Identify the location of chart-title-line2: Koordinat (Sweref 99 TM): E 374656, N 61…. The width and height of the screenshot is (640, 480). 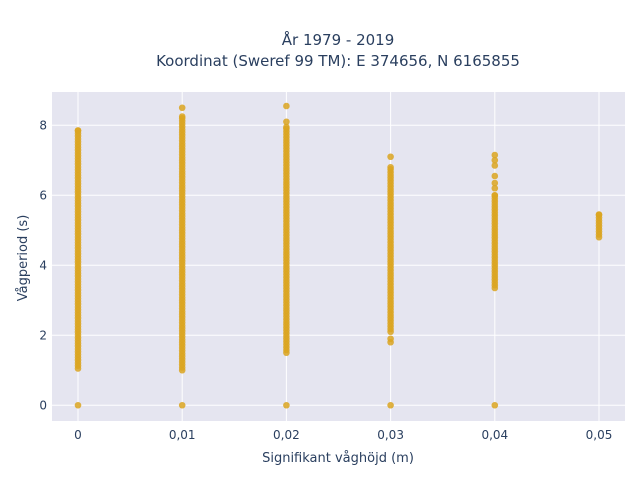
(338, 61).